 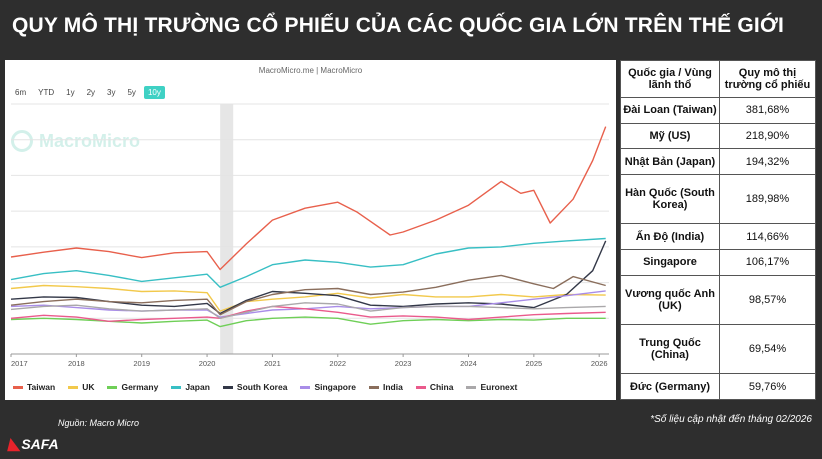 I want to click on legend-label: China, so click(x=441, y=387).